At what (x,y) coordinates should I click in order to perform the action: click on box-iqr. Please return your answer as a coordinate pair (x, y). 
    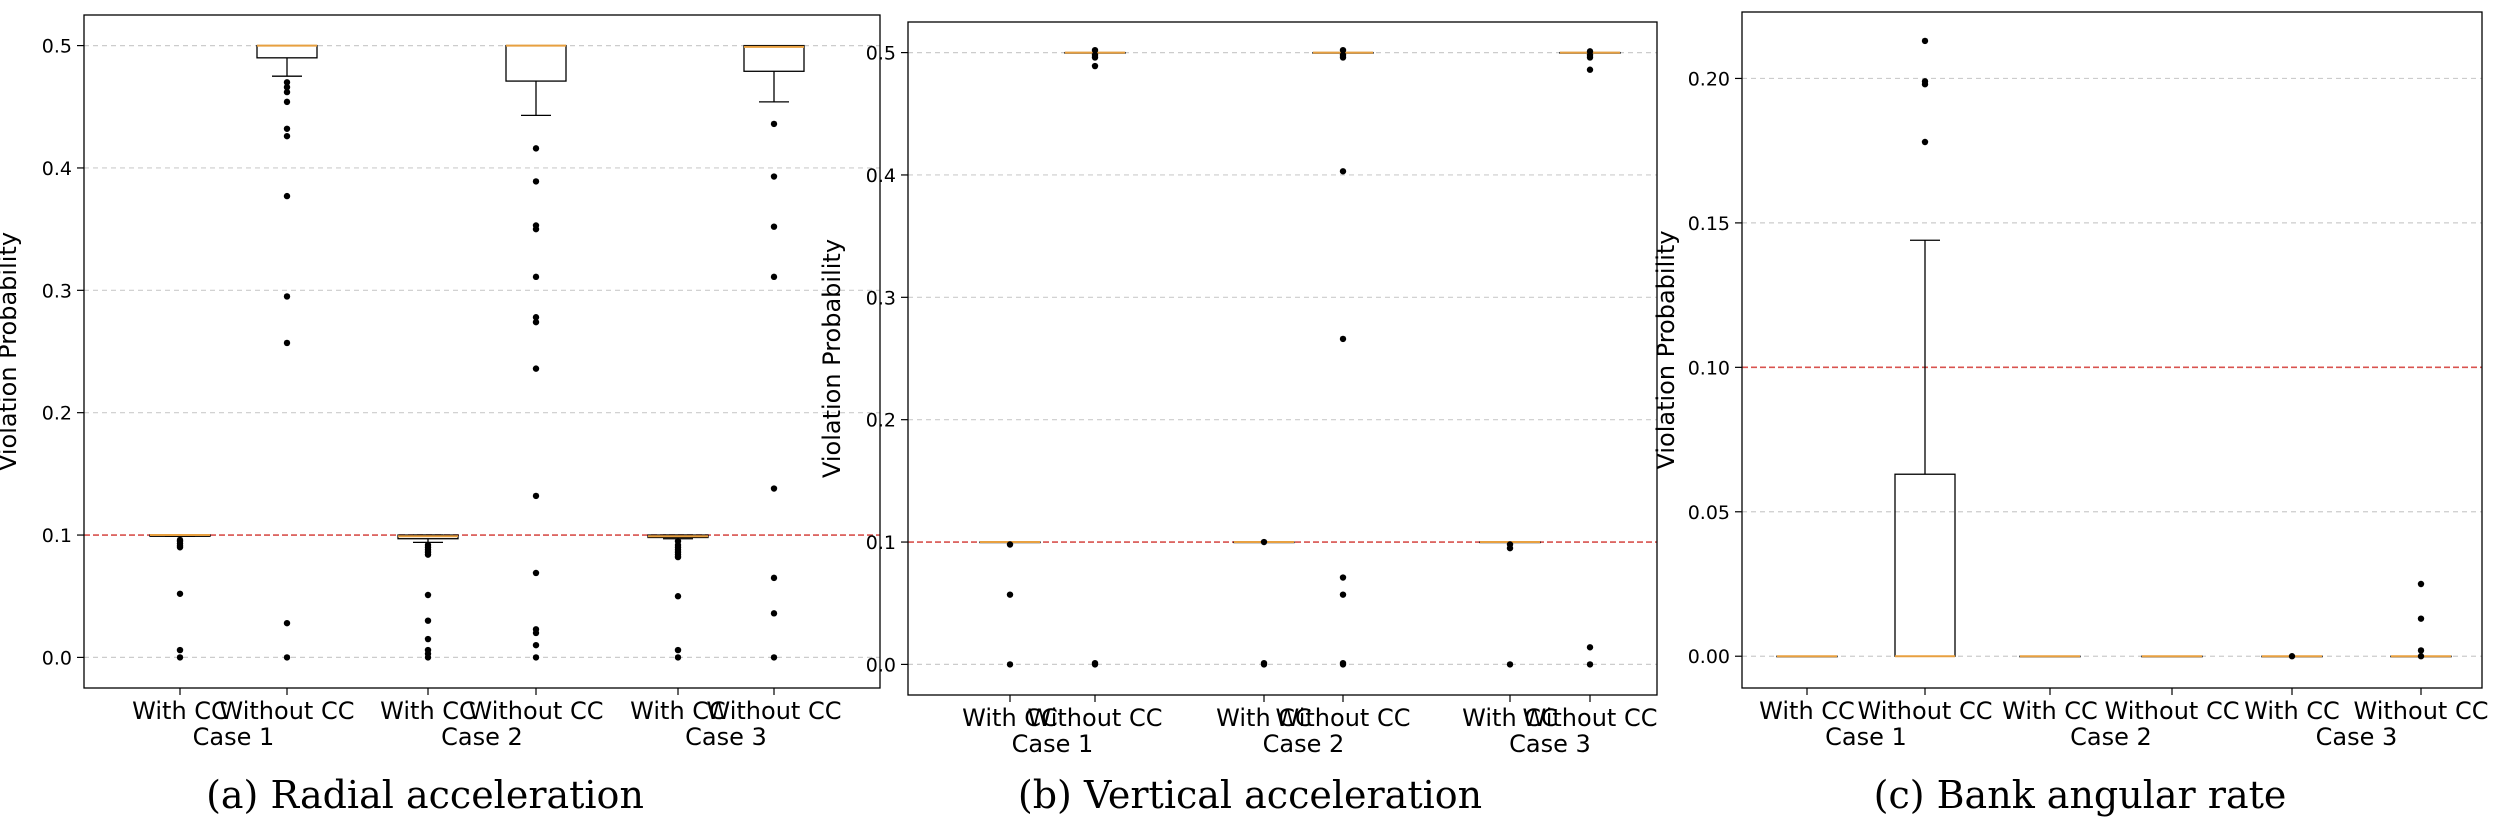
    Looking at the image, I should click on (536, 63).